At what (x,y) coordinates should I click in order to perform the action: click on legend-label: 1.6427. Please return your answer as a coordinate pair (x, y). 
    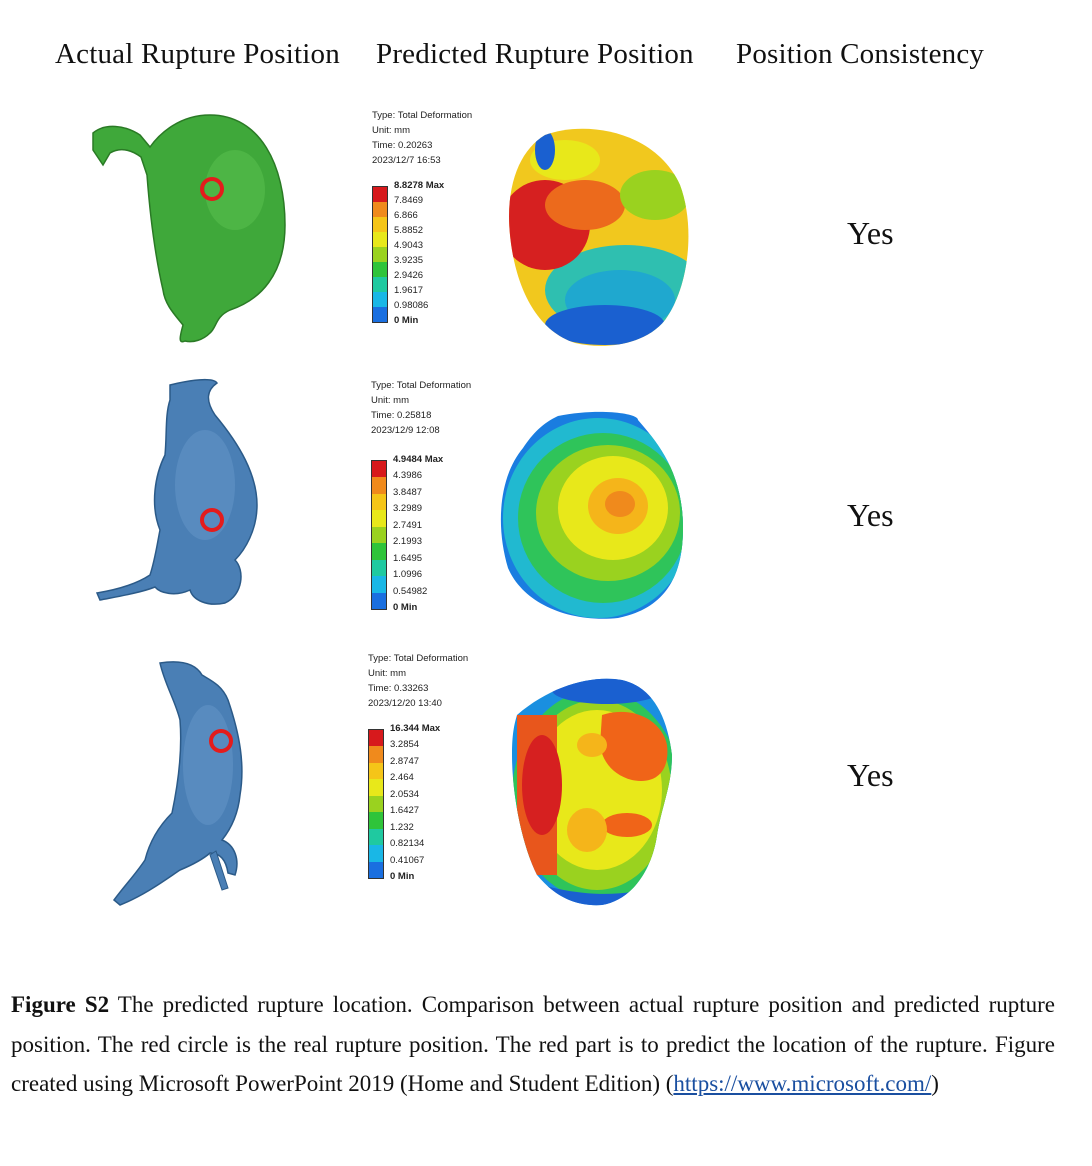
    Looking at the image, I should click on (405, 811).